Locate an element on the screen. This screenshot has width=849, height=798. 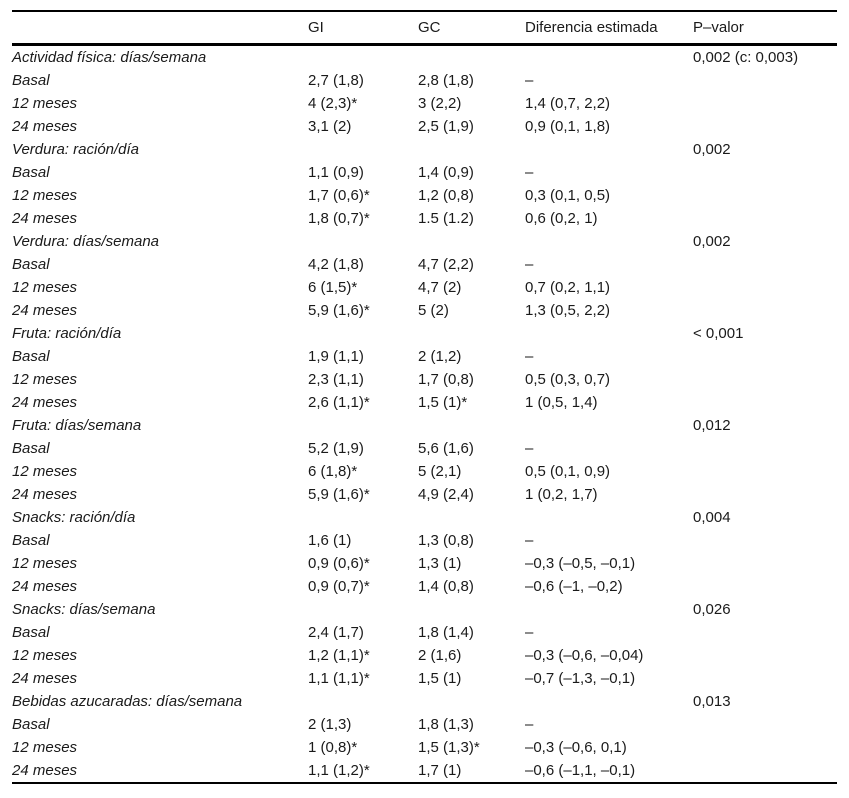
gc-cell: 2 (1,6) is located at coordinates (440, 655).